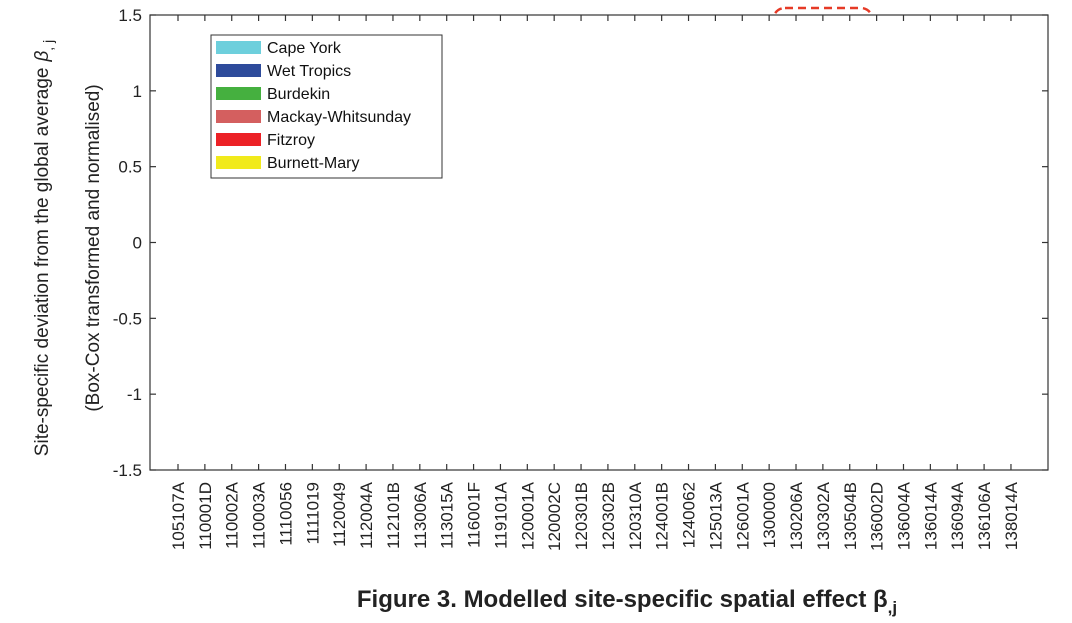  I want to click on legend-item: Mackay-Whitsunday, so click(313, 117).